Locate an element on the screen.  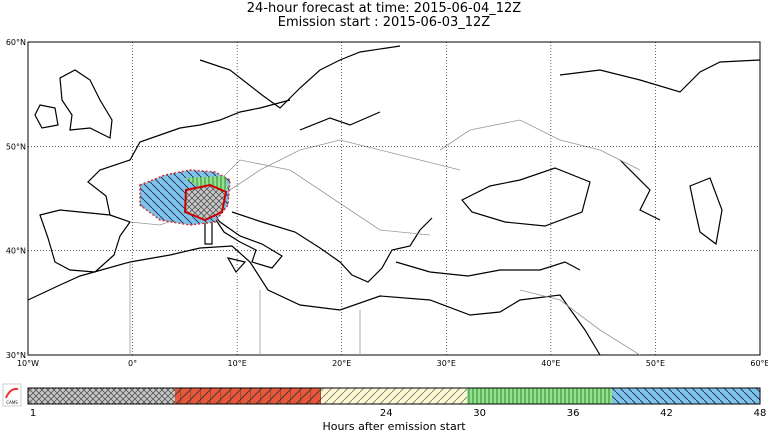
legend-tick-label: 36 is located at coordinates (573, 413).